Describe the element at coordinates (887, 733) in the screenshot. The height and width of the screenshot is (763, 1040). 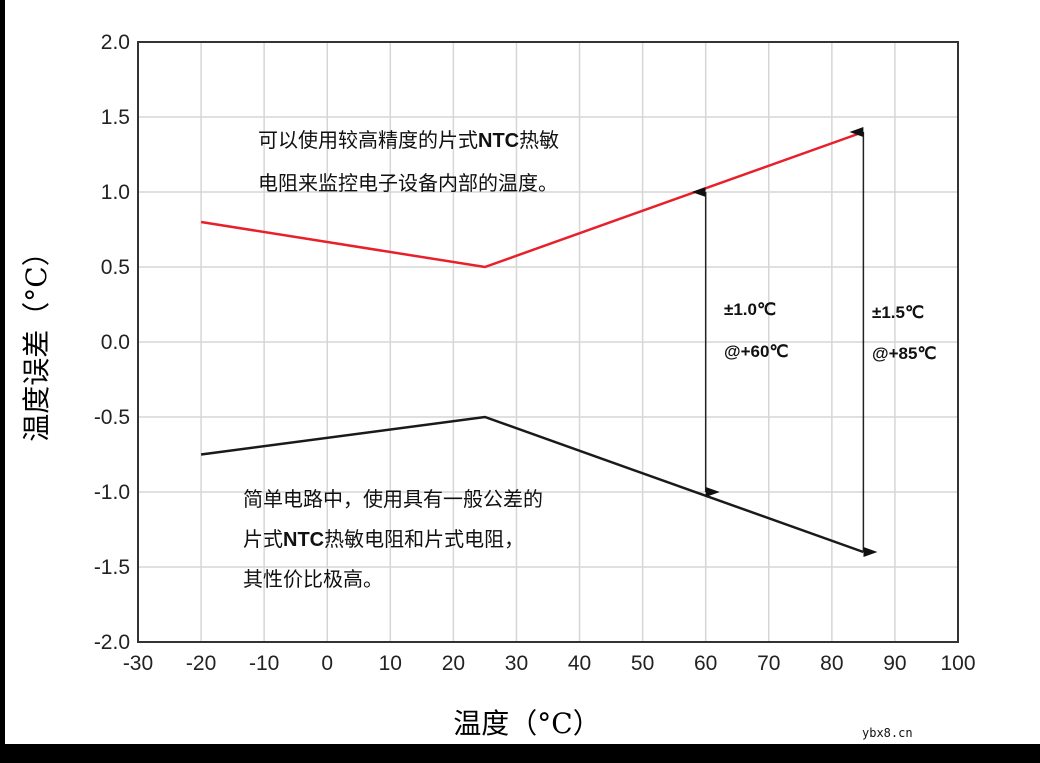
I see `watermark: ybx8.cn` at that location.